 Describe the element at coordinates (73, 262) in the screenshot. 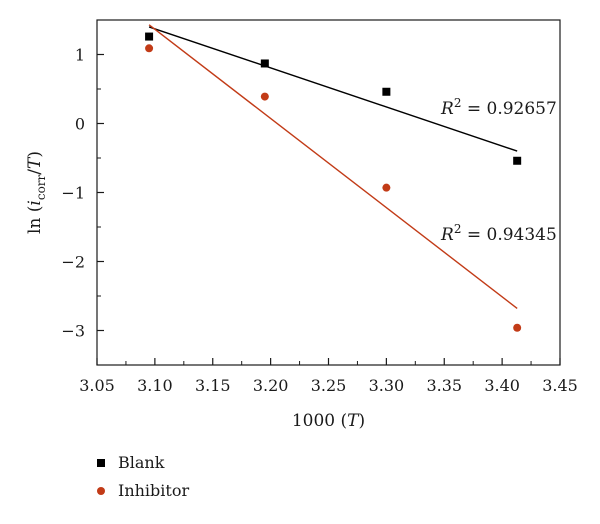

I see `y-tick-label: −2` at that location.